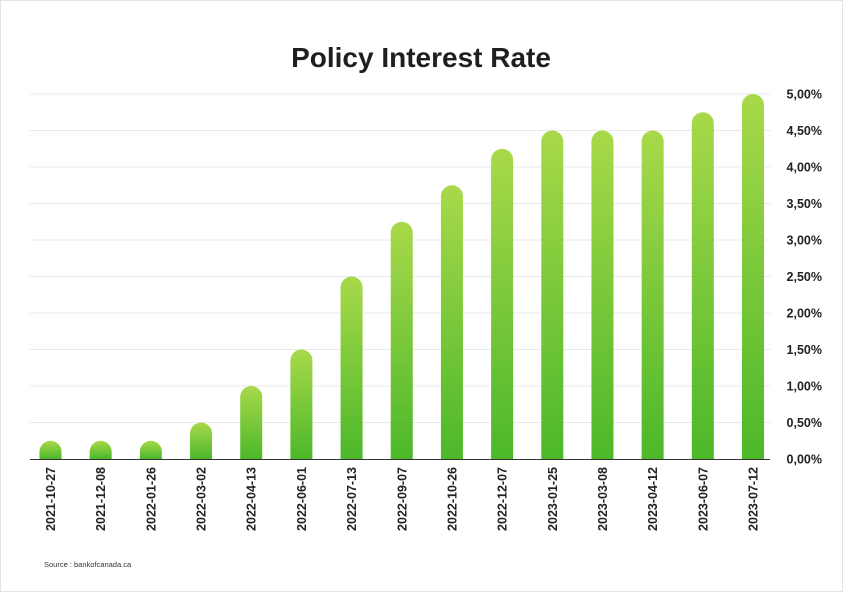  Describe the element at coordinates (252, 499) in the screenshot. I see `x-tick-label: 2022-04-13` at that location.